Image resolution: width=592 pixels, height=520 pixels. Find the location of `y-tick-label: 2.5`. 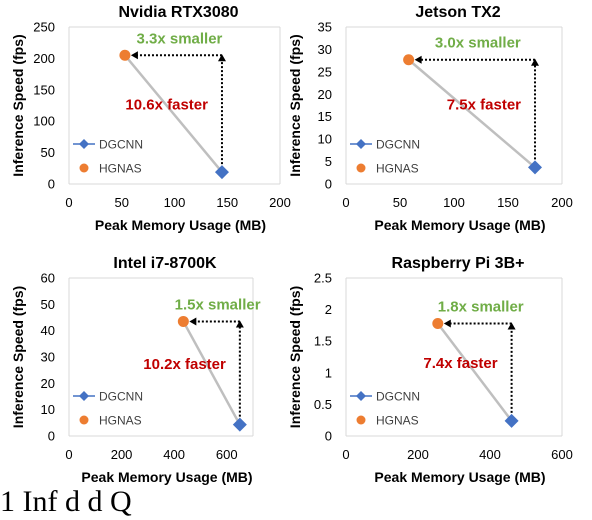

y-tick-label: 2.5 is located at coordinates (323, 278).